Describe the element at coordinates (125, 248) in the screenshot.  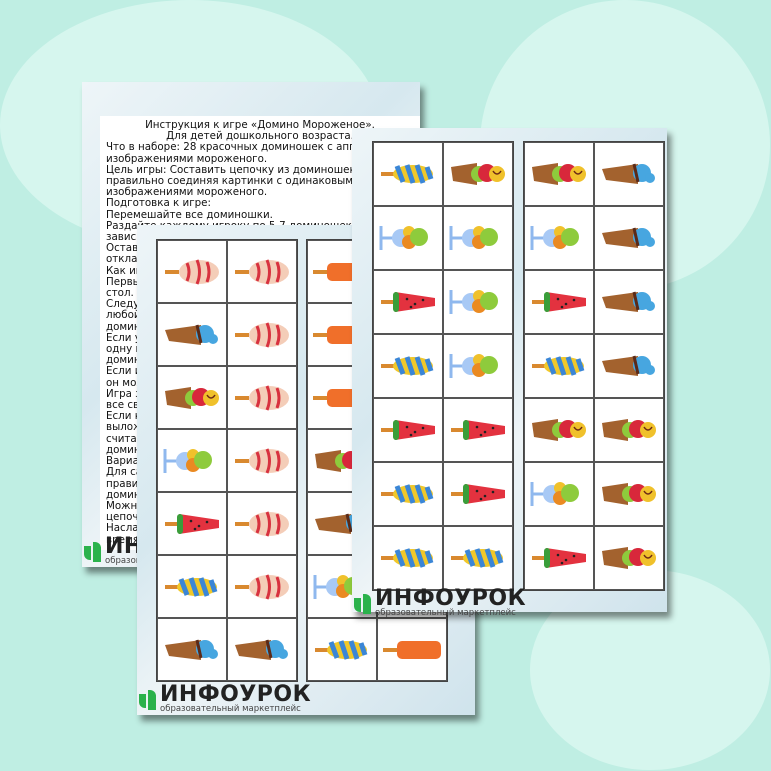
I see `instruction-line: Оставь` at that location.